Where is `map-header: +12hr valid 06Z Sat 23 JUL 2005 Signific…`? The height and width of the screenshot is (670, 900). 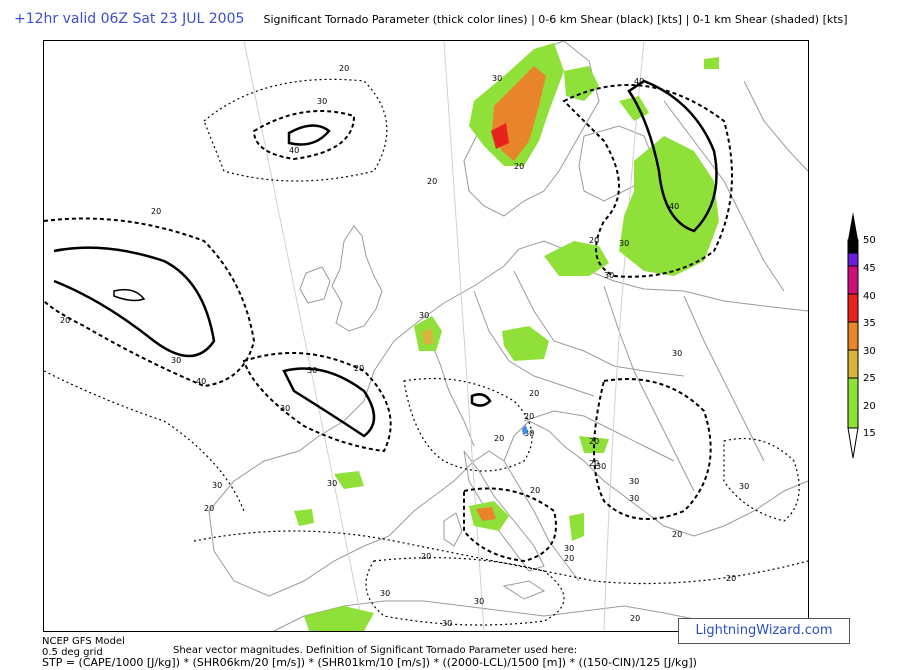
map-header: +12hr valid 06Z Sat 23 JUL 2005 Signific… is located at coordinates (431, 17).